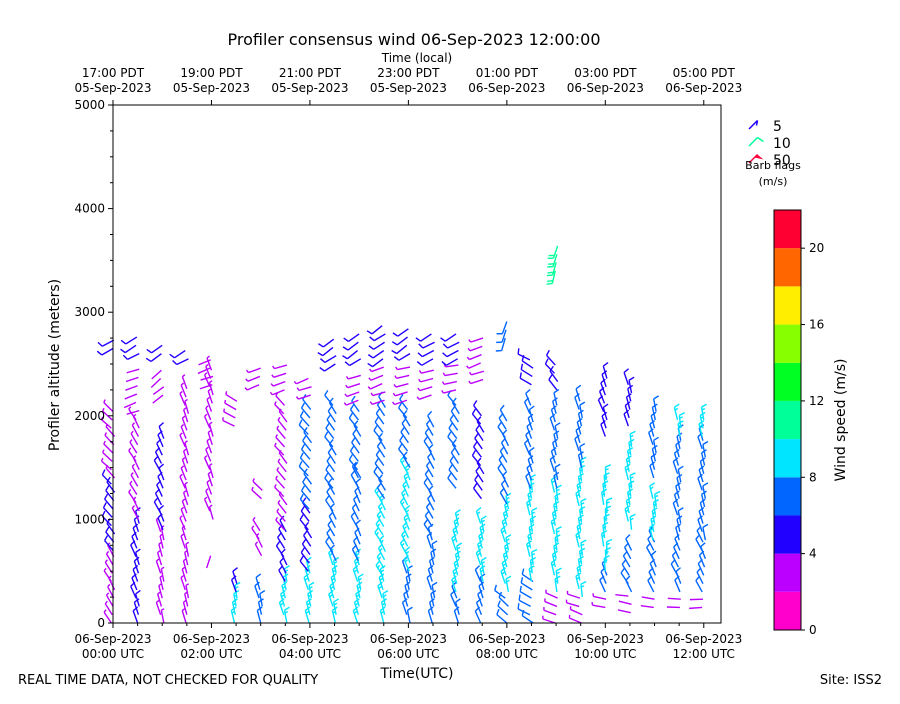  Describe the element at coordinates (55, 365) in the screenshot. I see `y-axis-label: Profiler altitude (meters)` at that location.